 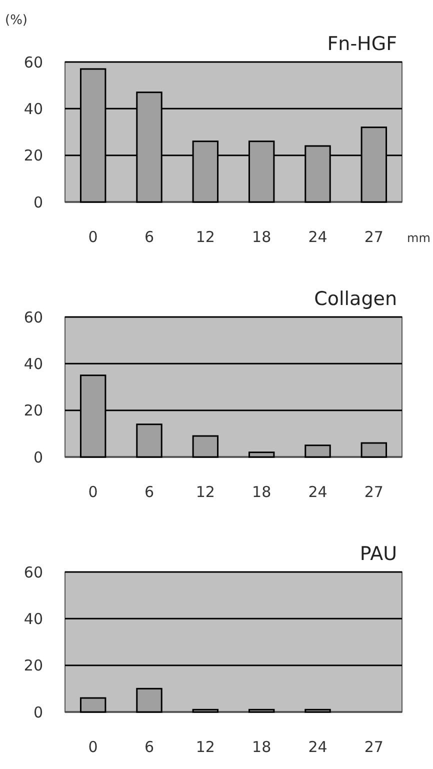 I want to click on y-axis-title: (%), so click(x=16, y=20).